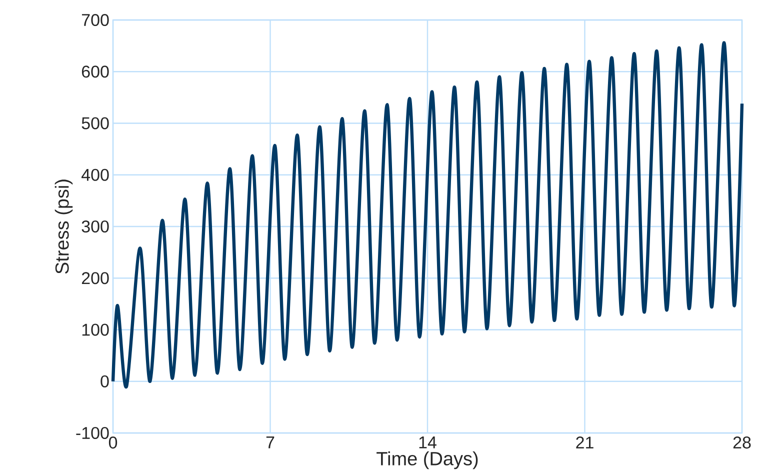 This screenshot has width=758, height=472. Describe the element at coordinates (95, 20) in the screenshot. I see `y-tick-label: 700` at that location.